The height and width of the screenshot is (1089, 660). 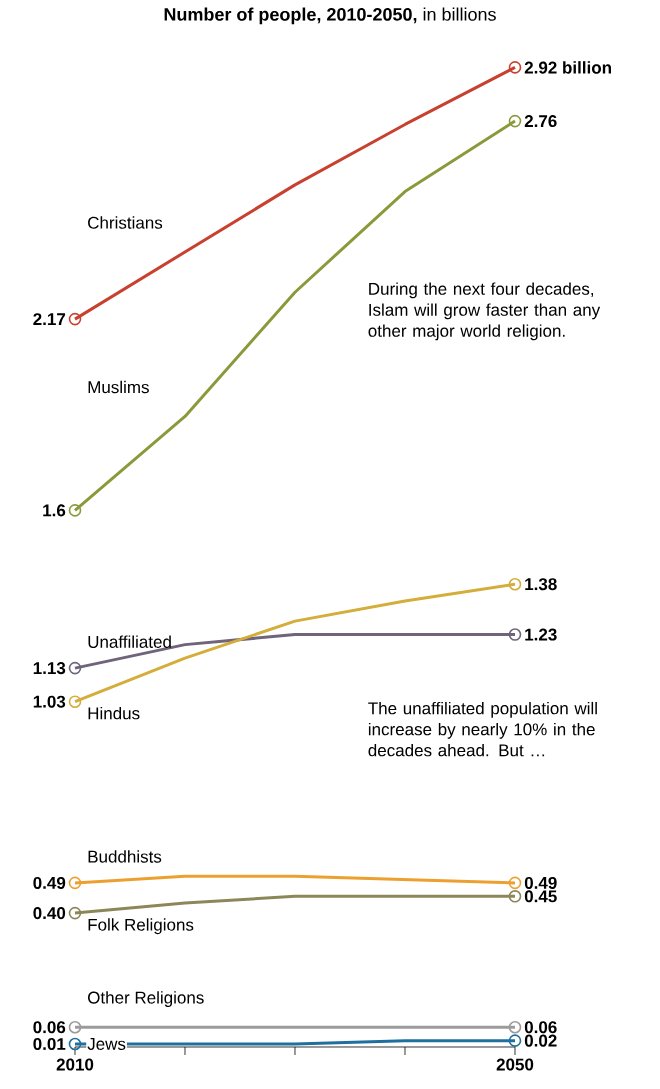 I want to click on data-label: 0.01, so click(x=49, y=1044).